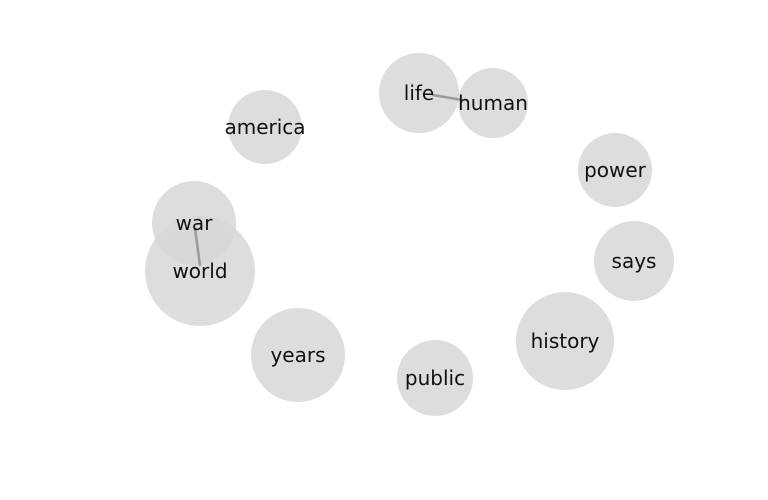  Describe the element at coordinates (195, 223) in the screenshot. I see `node-label-war: war` at that location.